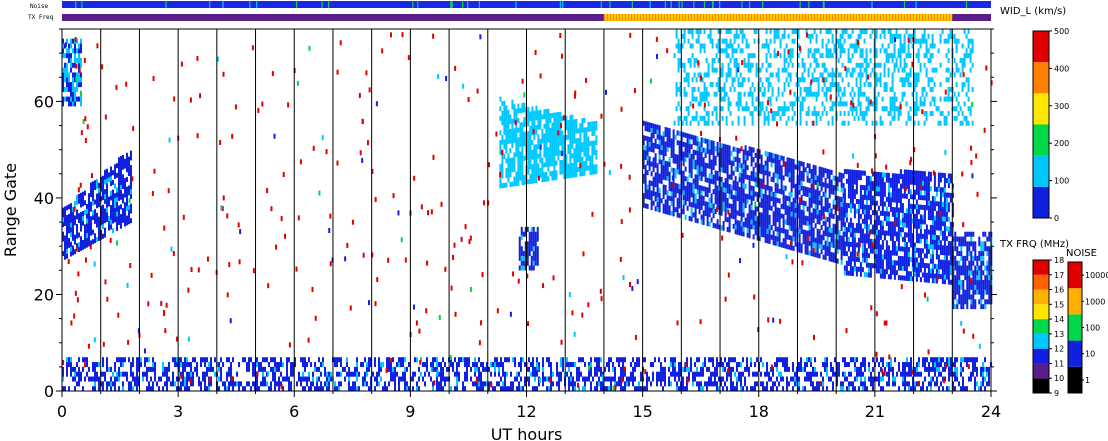 The image size is (1108, 441). What do you see at coordinates (628, 17) in the screenshot?
I see `tx-freq-hatch` at bounding box center [628, 17].